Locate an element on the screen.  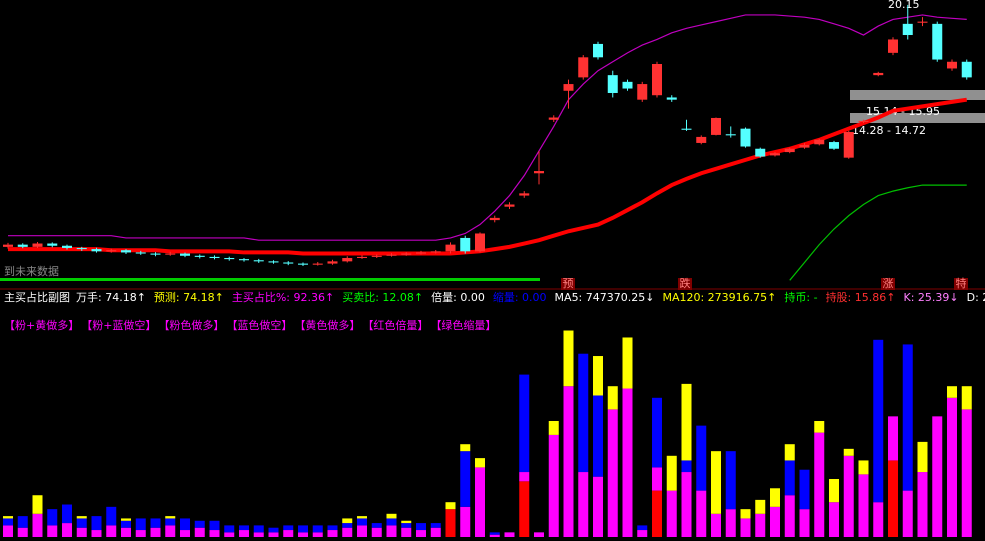
price-range: 14.28 - 14.72 is located at coordinates (889, 130).